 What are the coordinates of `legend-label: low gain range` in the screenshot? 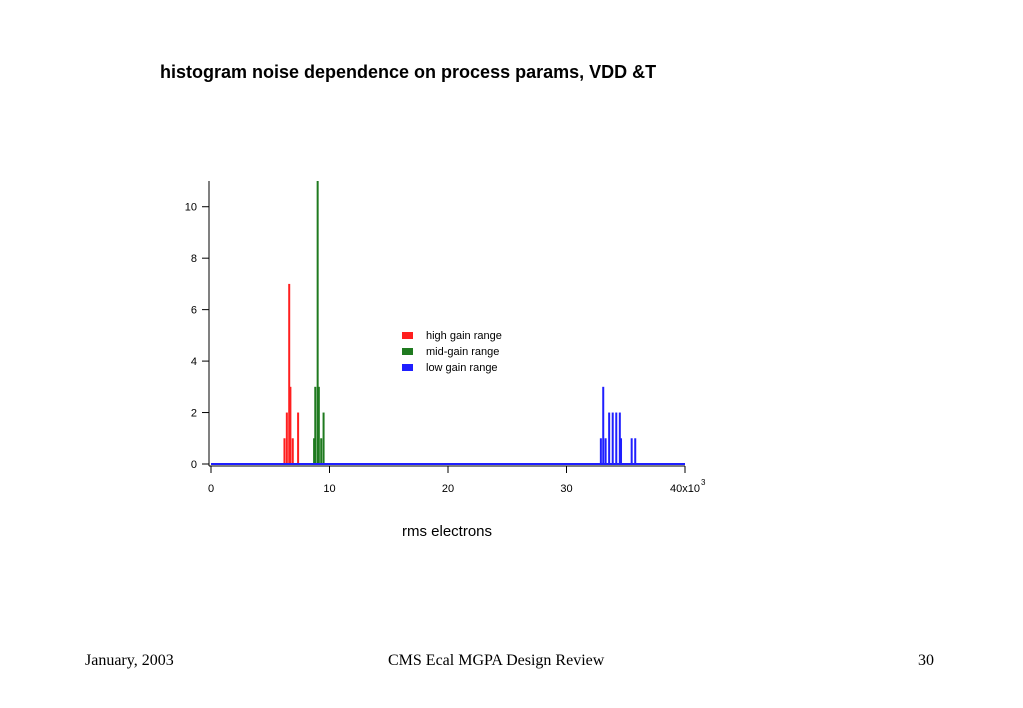 It's located at (462, 368).